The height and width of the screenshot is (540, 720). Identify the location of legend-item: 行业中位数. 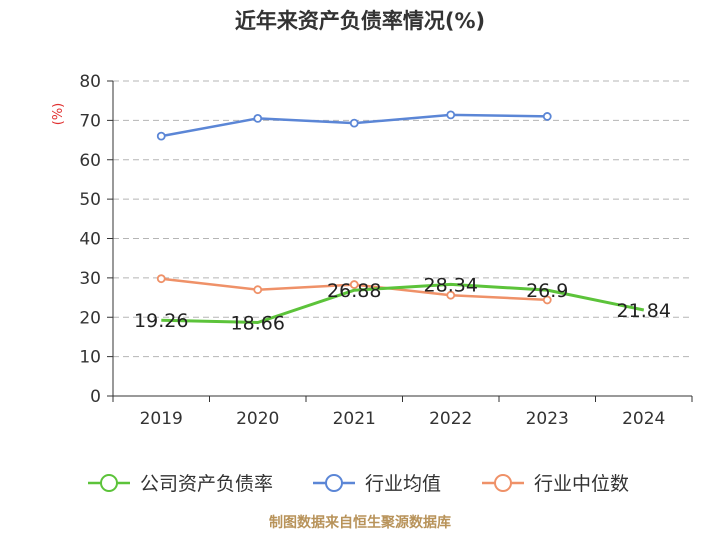
(555, 484).